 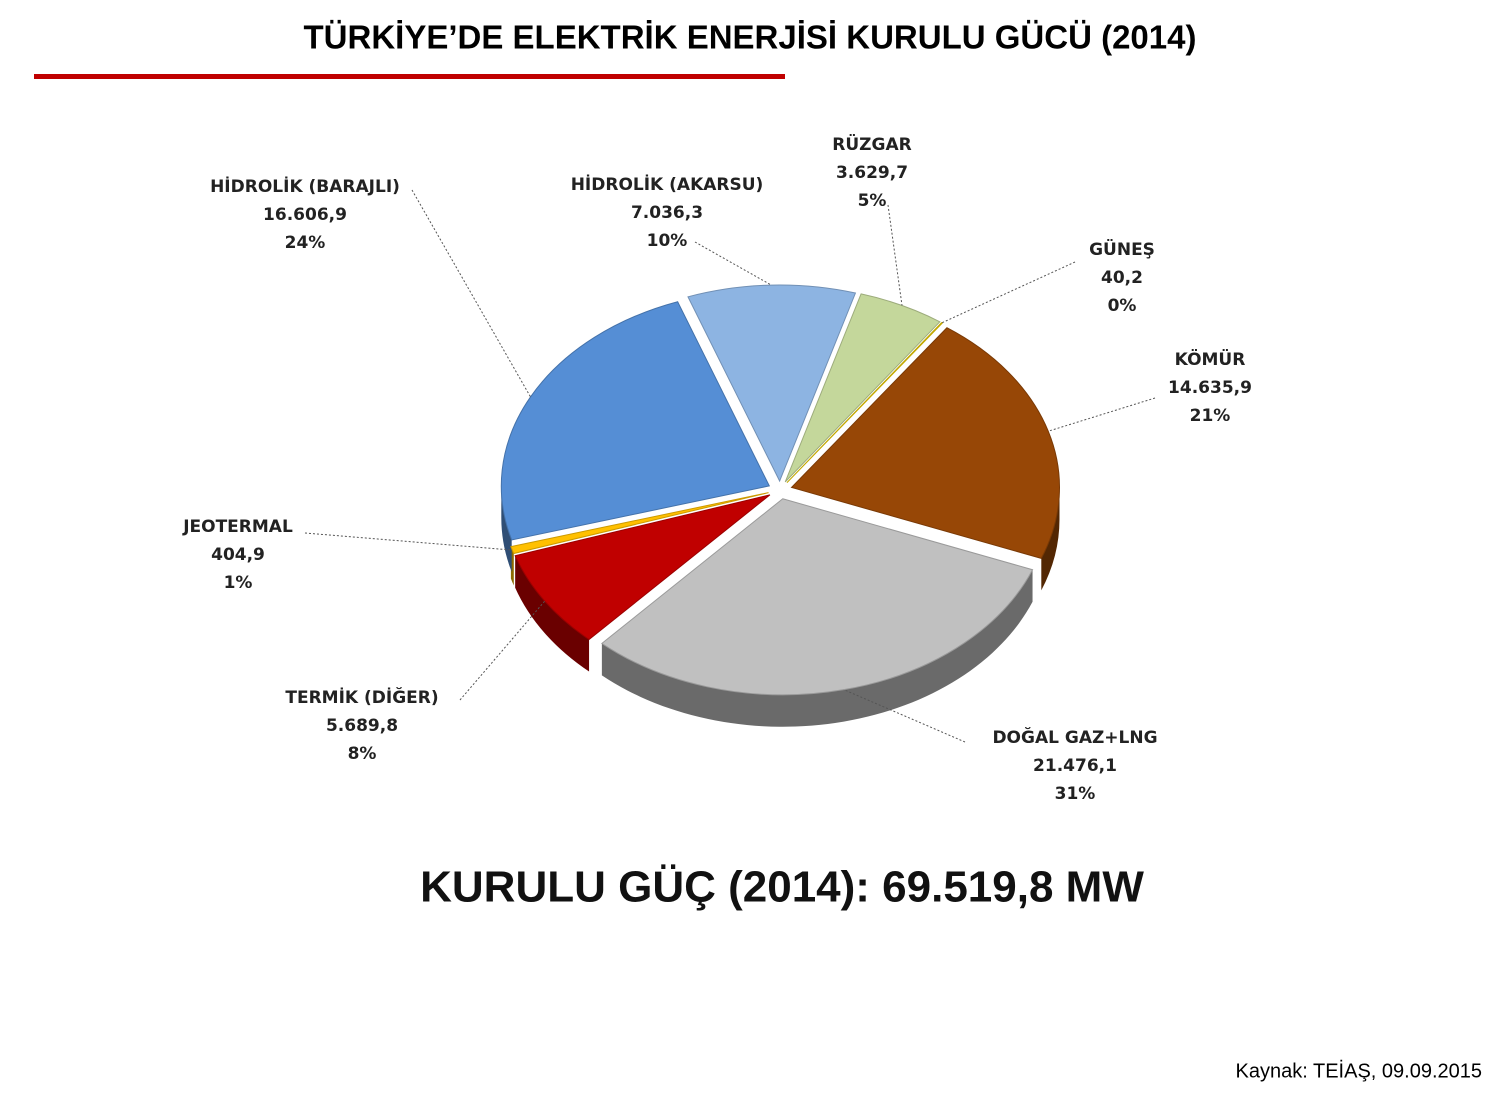 I want to click on percent-label: 8%, so click(x=362, y=754).